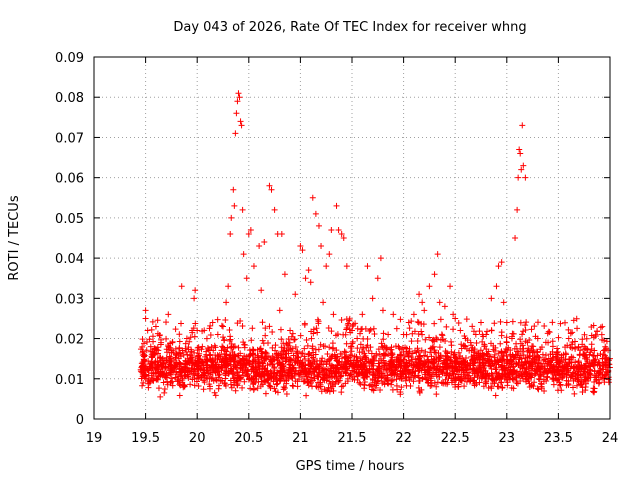  I want to click on y-tick-label: 0.02, so click(69, 340).